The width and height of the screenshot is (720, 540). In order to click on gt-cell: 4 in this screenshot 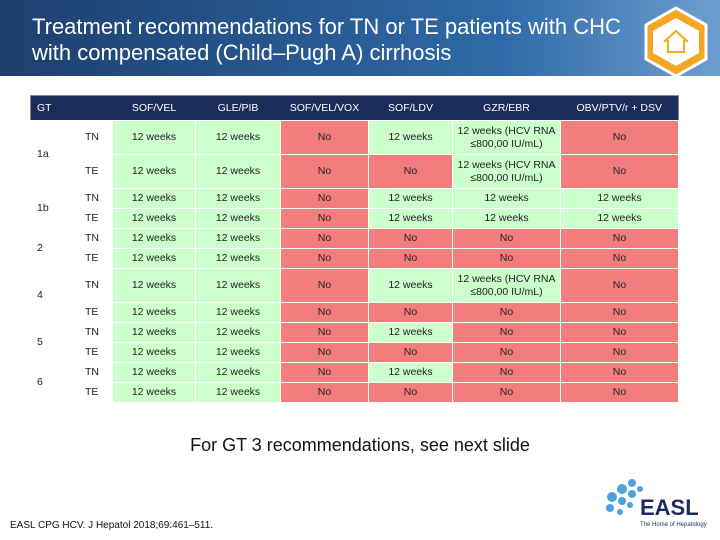, I will do `click(54, 295)`.